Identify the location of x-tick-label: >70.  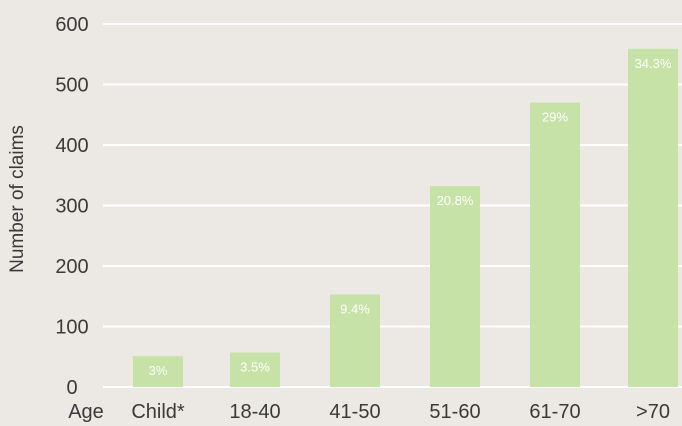
(653, 412).